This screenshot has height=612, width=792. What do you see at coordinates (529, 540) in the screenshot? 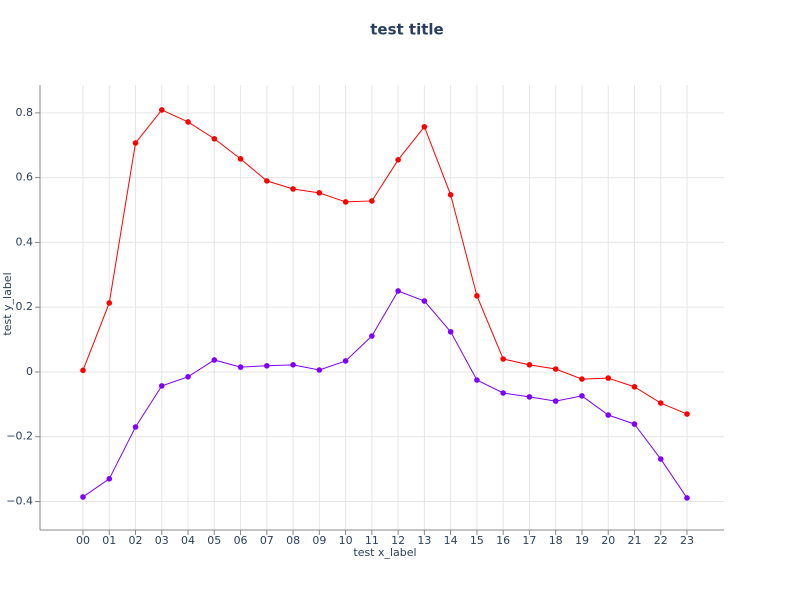
I see `x-tick-label: 17` at bounding box center [529, 540].